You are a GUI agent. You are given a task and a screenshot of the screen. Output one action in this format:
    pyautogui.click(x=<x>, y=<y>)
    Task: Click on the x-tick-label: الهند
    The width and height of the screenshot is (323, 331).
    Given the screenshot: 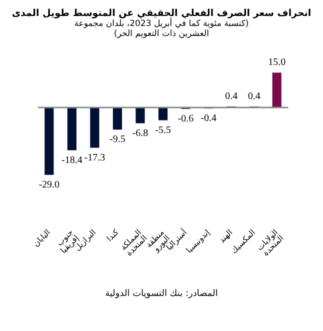 What is the action you would take?
    pyautogui.click(x=225, y=236)
    